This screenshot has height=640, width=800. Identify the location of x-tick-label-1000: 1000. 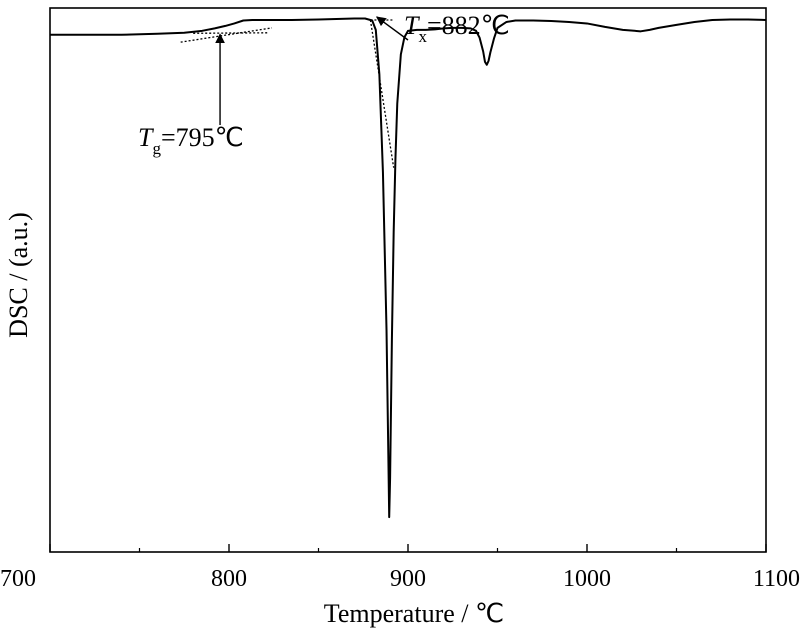
(587, 579).